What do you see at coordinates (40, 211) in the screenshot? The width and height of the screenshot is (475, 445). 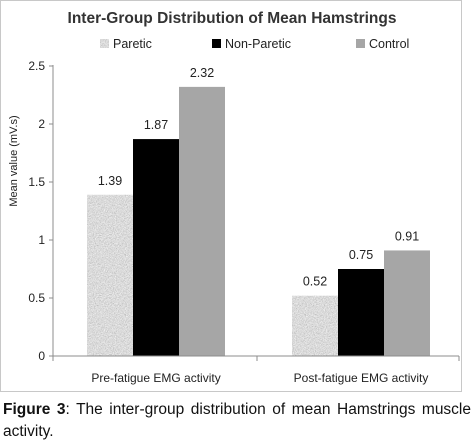 I see `y-axis-ticks: 0 0.5 1 1.5 2 2.5` at bounding box center [40, 211].